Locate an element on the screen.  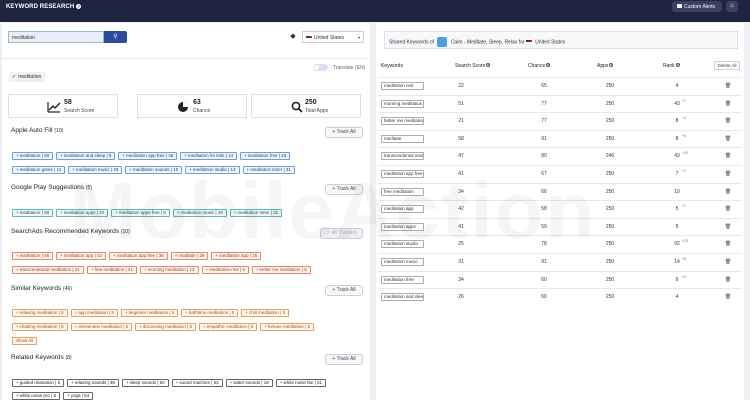
help-icon: ? is located at coordinates (79, 6).